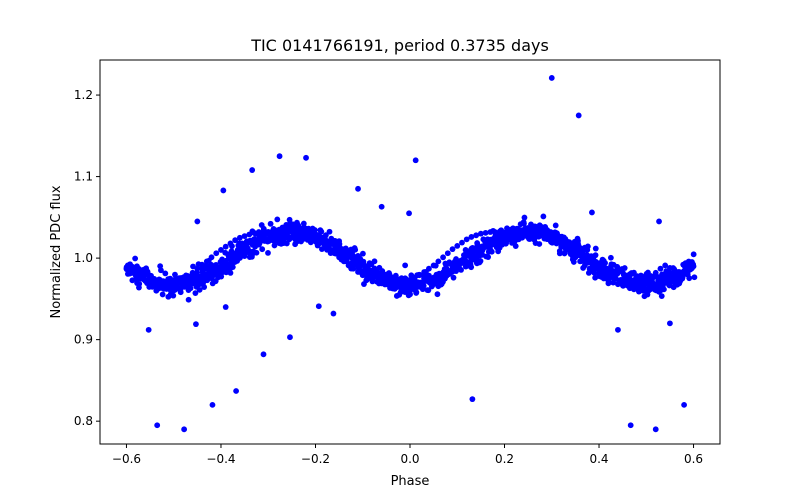  What do you see at coordinates (220, 459) in the screenshot?
I see `x-tick-label: −0.4` at bounding box center [220, 459].